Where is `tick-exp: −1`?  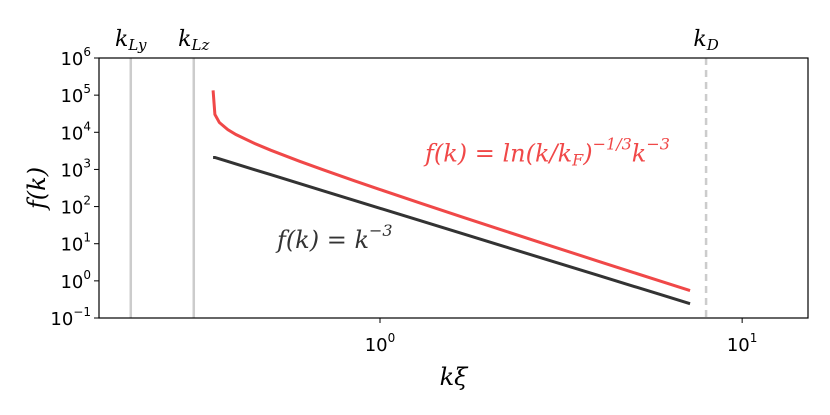 tick-exp: −1 is located at coordinates (82, 312).